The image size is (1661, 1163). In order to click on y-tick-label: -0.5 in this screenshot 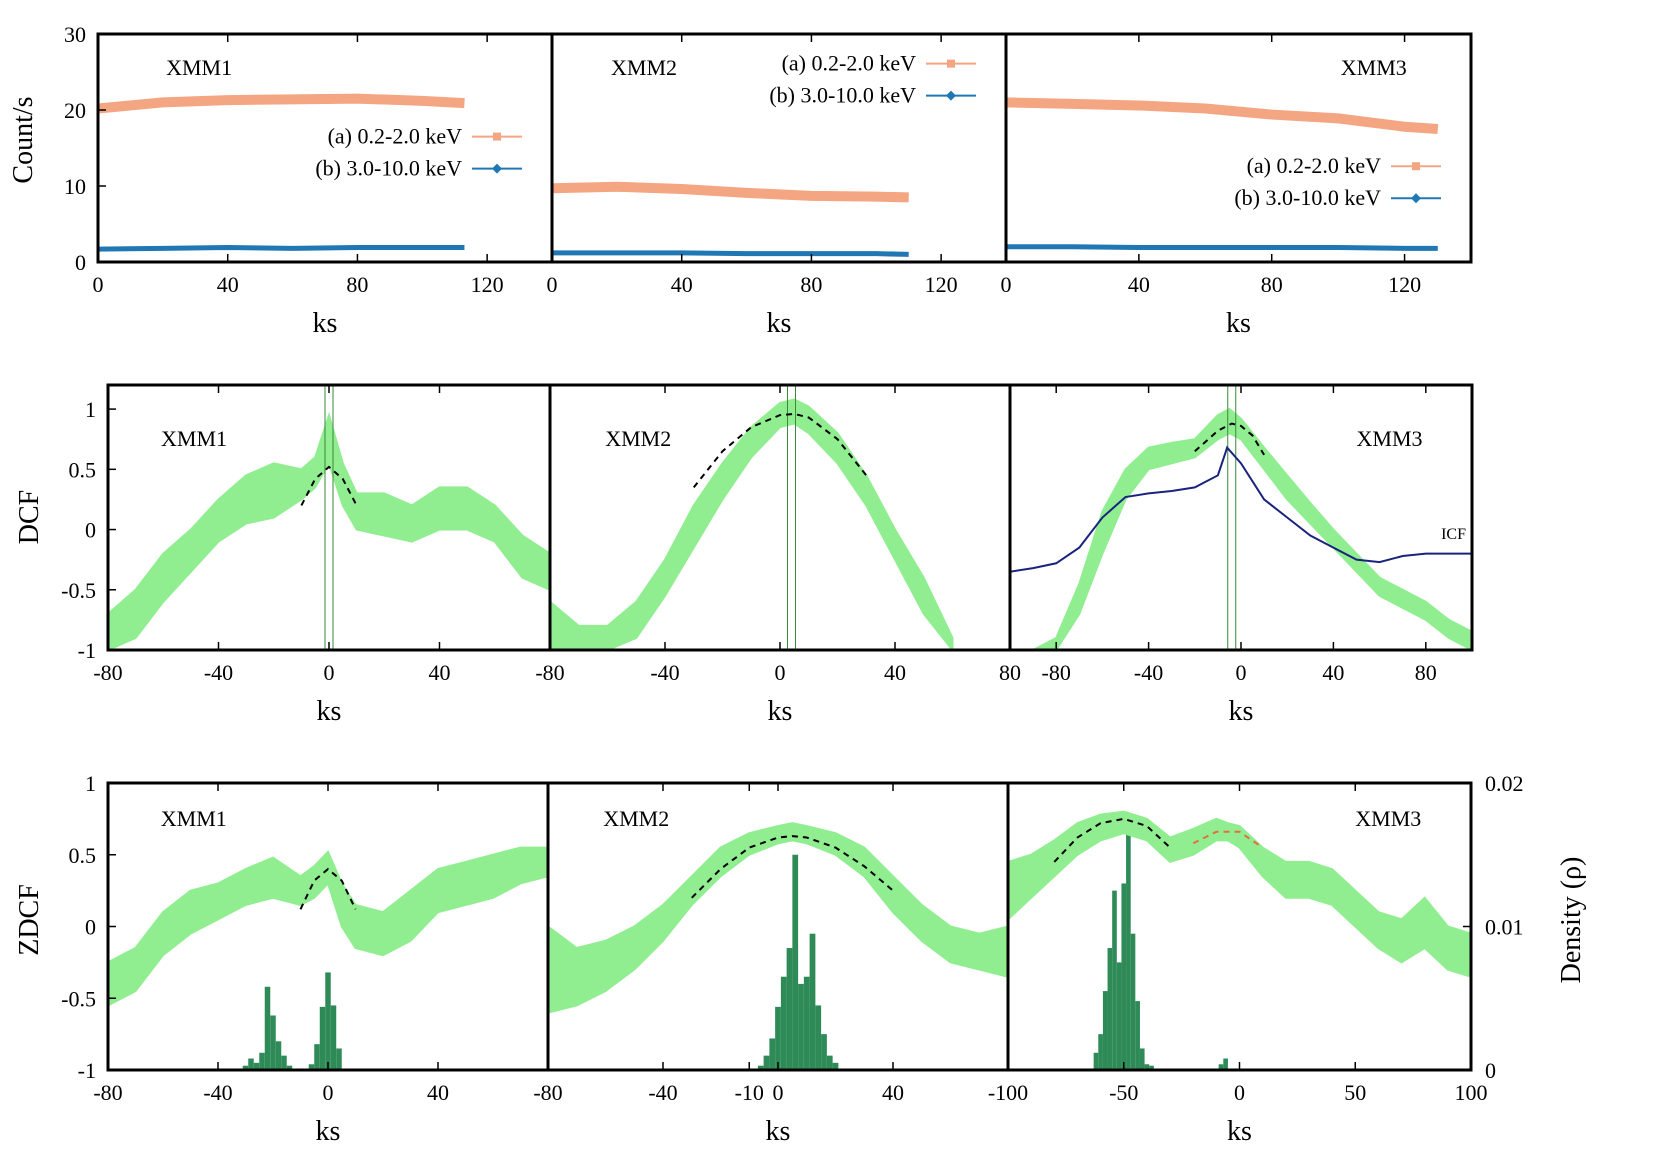, I will do `click(78, 590)`.